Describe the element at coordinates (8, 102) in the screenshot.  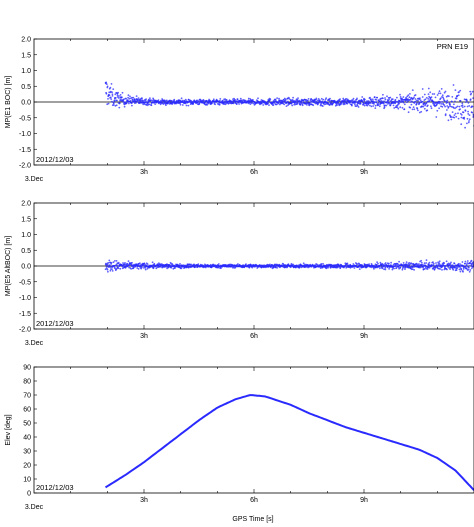
I see `panel-1-ylabel: MP(E1 BOC) [m]` at that location.